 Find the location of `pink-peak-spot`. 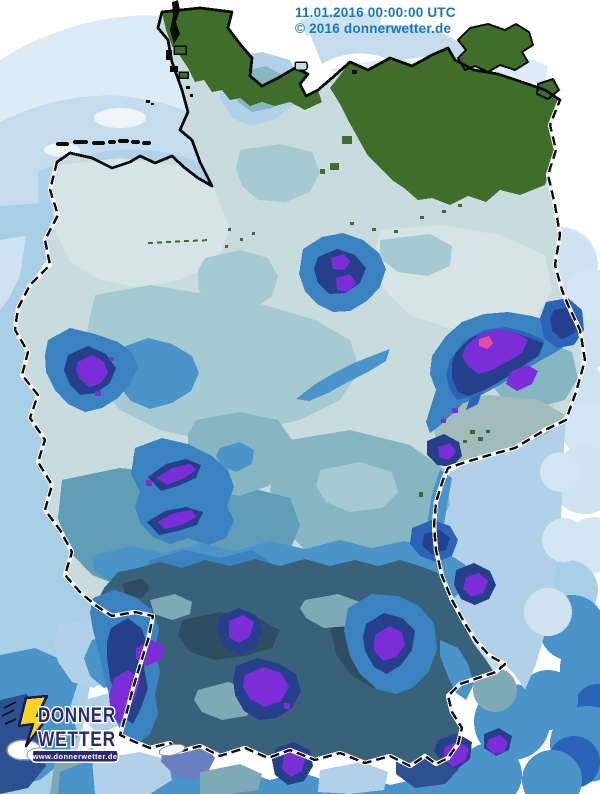

pink-peak-spot is located at coordinates (486, 342).